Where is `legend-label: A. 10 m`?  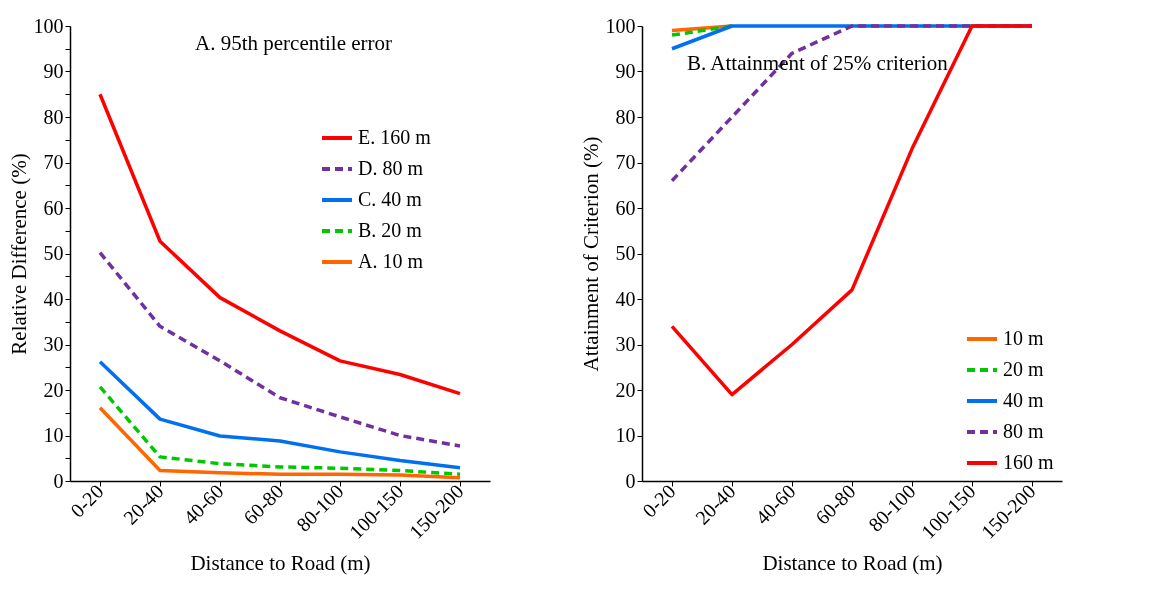 legend-label: A. 10 m is located at coordinates (391, 261).